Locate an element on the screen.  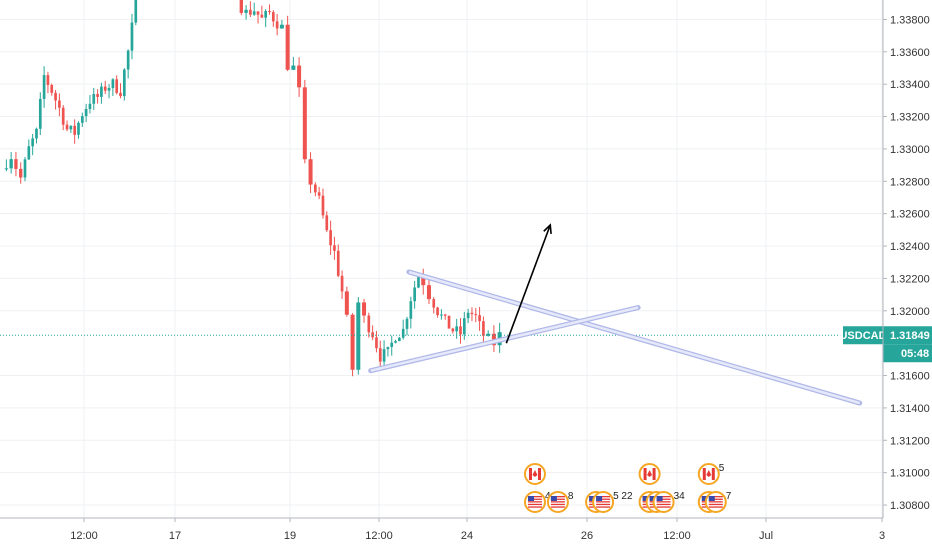
y-tick-label: 1.32400 is located at coordinates (910, 247).